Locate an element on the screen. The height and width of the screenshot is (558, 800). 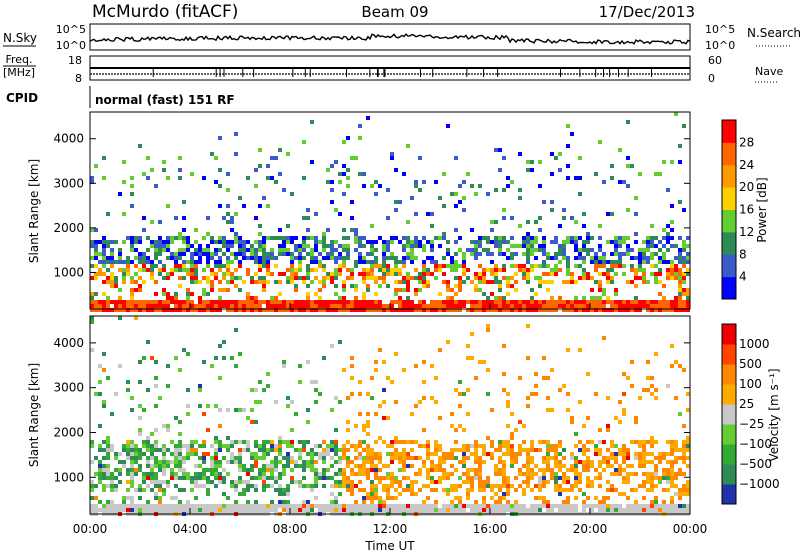
colorbar-tick-label: −100 is located at coordinates (755, 444).